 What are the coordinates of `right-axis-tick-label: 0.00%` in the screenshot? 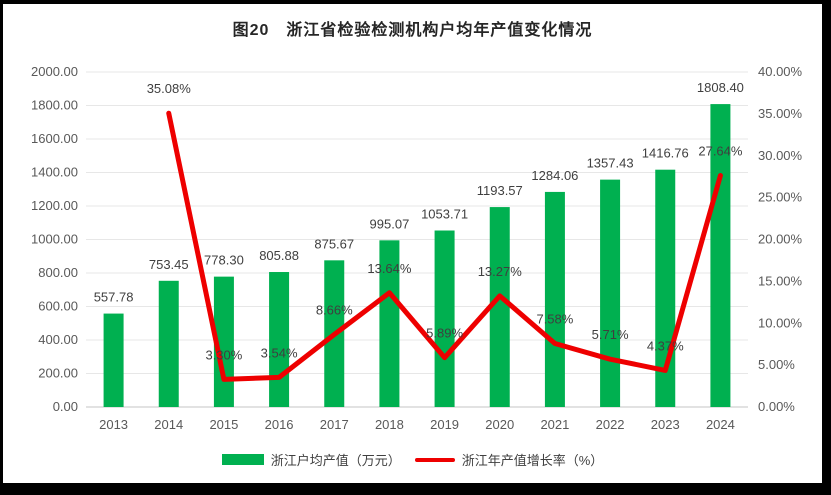 It's located at (776, 406).